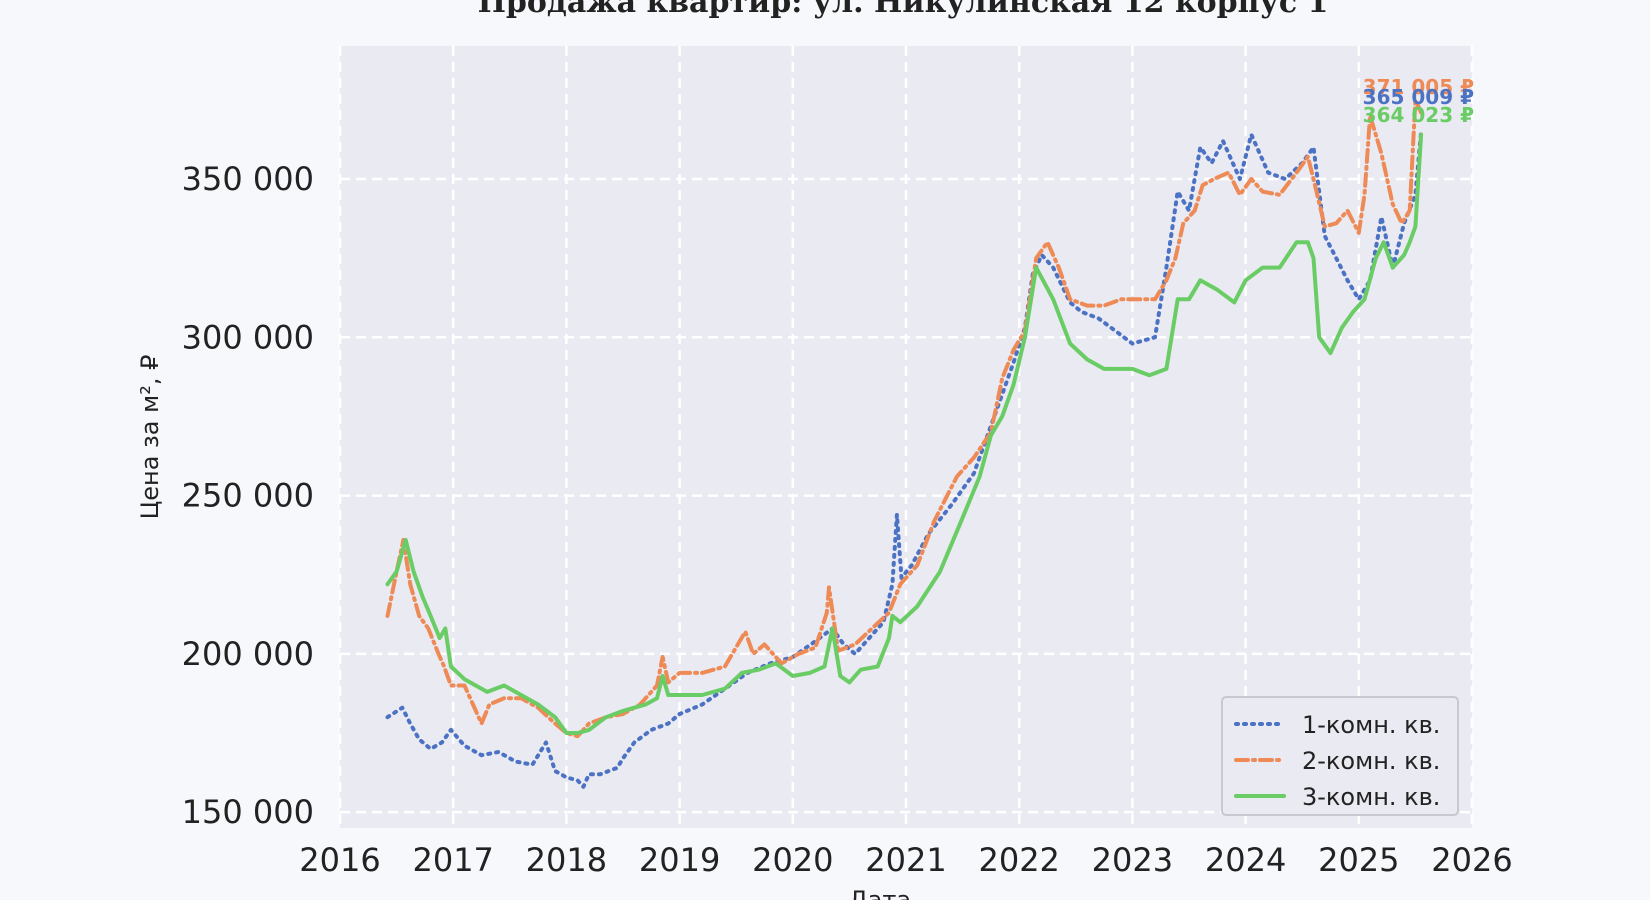 Image resolution: width=1650 pixels, height=900 pixels. I want to click on y-tick-label: 250 000, so click(248, 496).